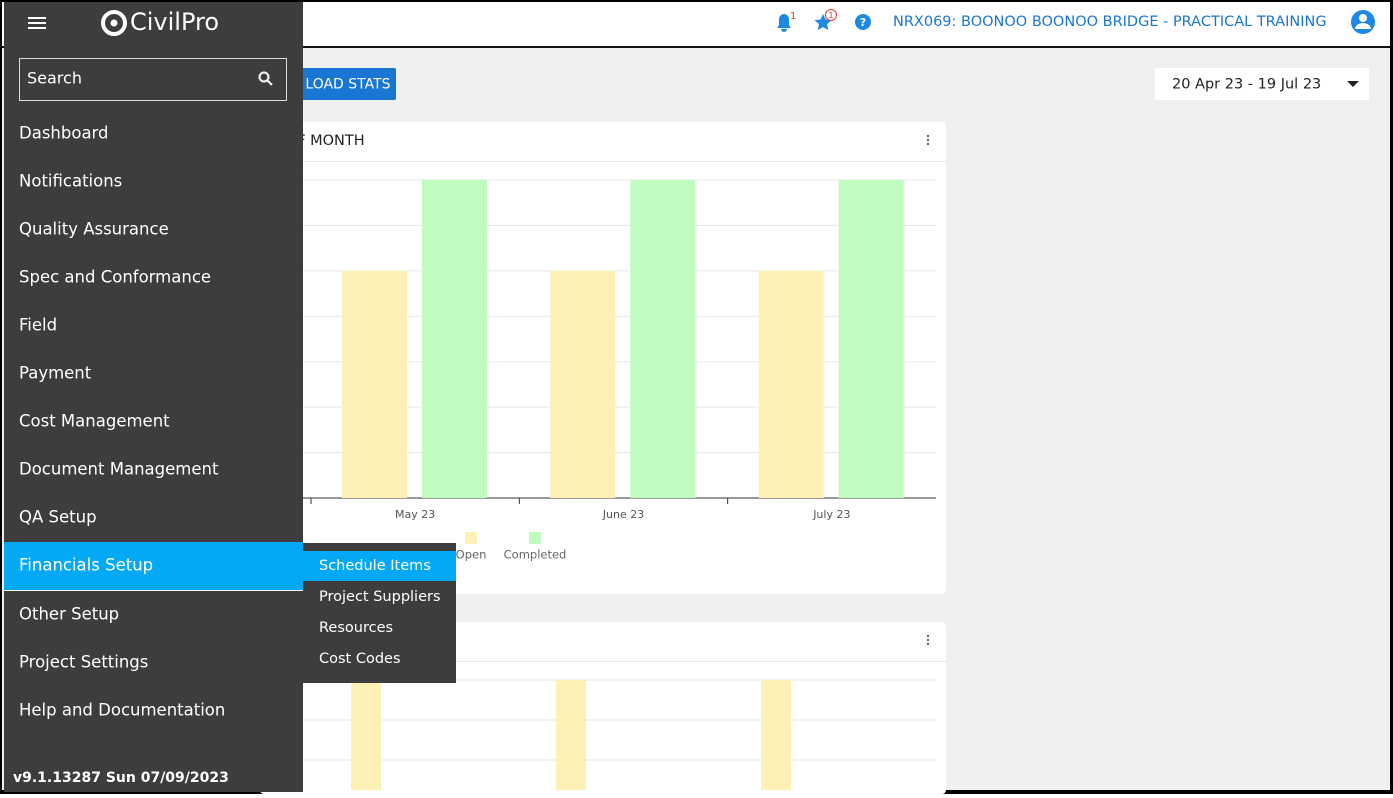 Image resolution: width=1393 pixels, height=798 pixels. What do you see at coordinates (121, 778) in the screenshot?
I see `version: v9.1.13287 Sun 07/09/2023` at bounding box center [121, 778].